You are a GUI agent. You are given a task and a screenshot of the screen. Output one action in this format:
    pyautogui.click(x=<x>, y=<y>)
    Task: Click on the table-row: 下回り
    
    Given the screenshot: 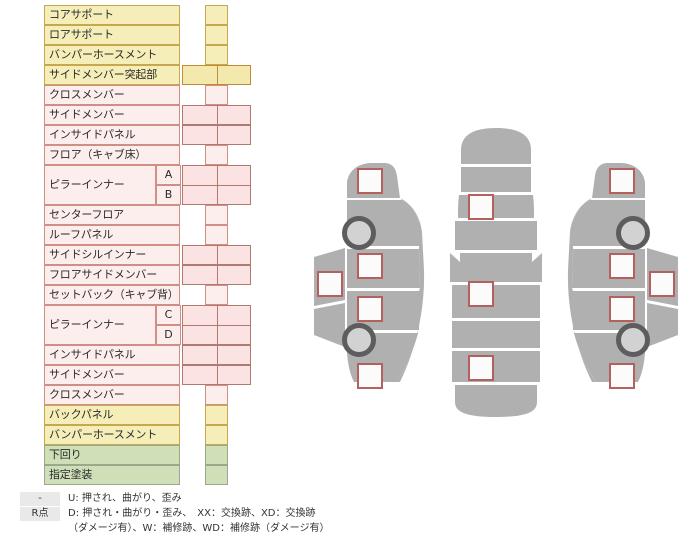 What is the action you would take?
    pyautogui.click(x=147, y=455)
    